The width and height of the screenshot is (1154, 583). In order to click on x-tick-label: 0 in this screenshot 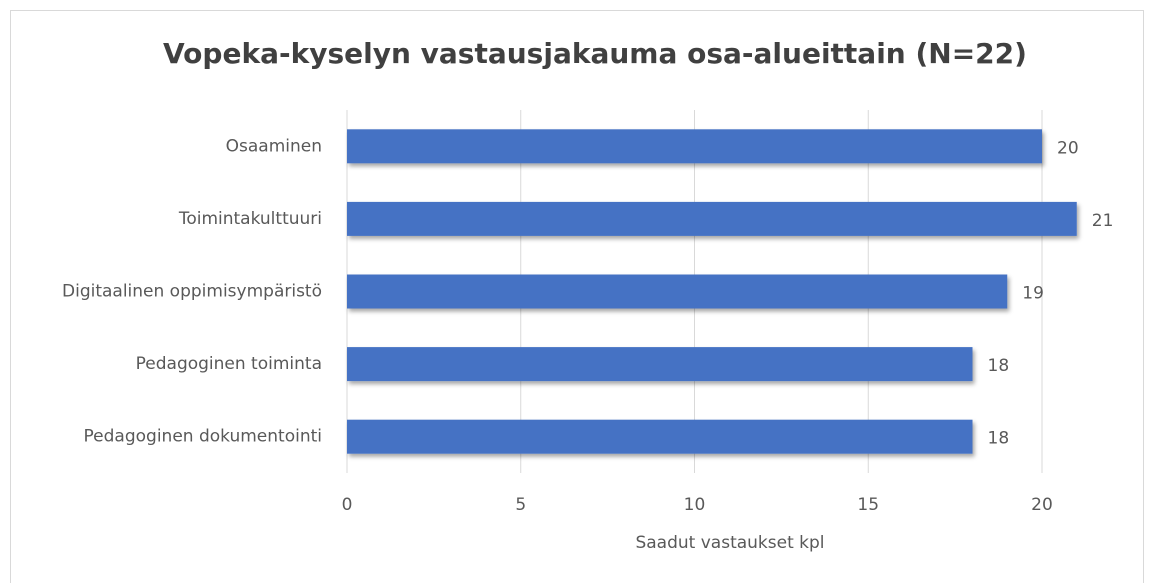, I will do `click(347, 505)`.